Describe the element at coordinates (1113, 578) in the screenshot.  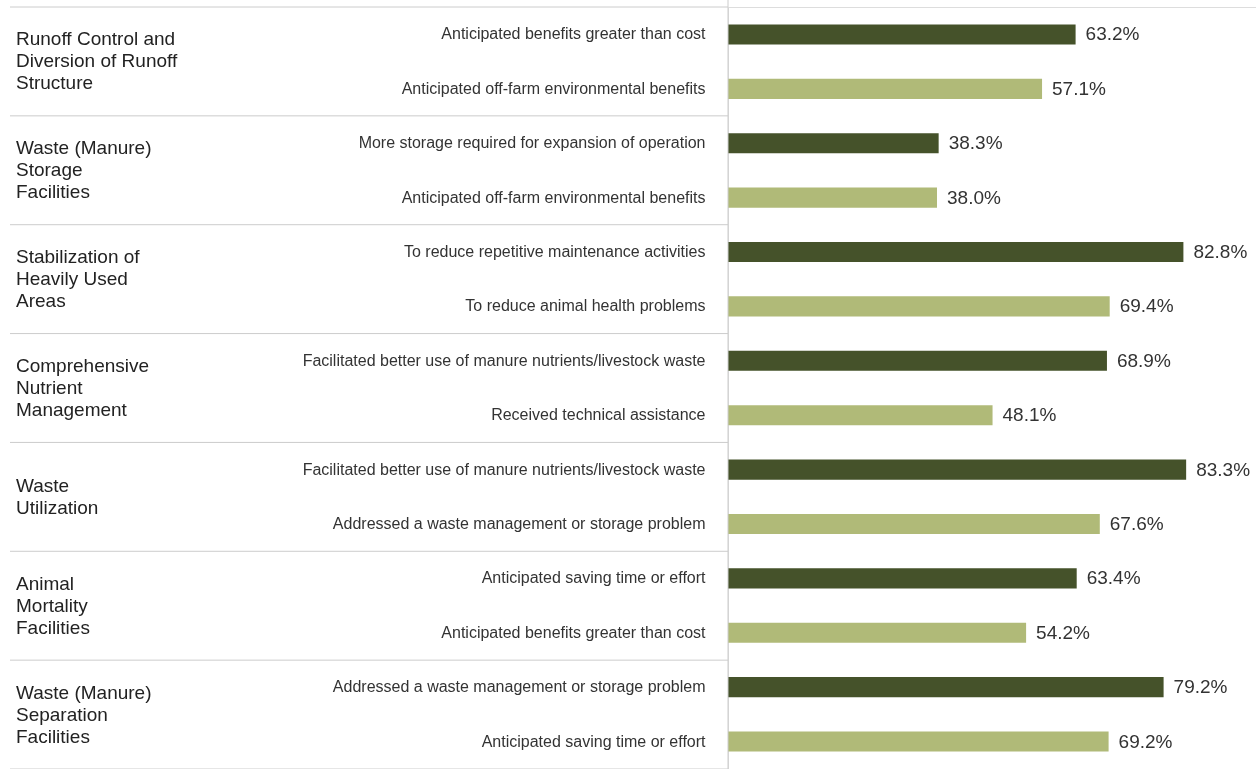
I see `data-label: 63.4%` at that location.